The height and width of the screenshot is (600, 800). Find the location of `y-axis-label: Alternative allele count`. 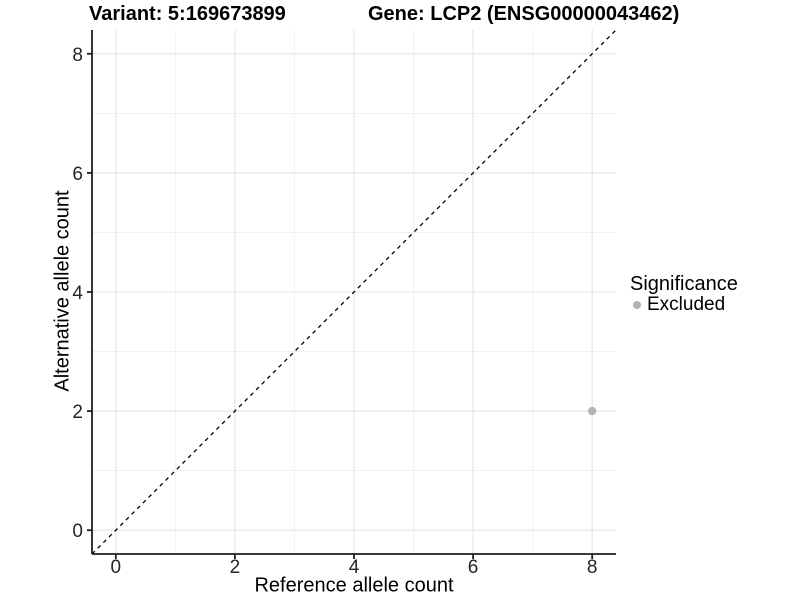

y-axis-label: Alternative allele count is located at coordinates (62, 291).